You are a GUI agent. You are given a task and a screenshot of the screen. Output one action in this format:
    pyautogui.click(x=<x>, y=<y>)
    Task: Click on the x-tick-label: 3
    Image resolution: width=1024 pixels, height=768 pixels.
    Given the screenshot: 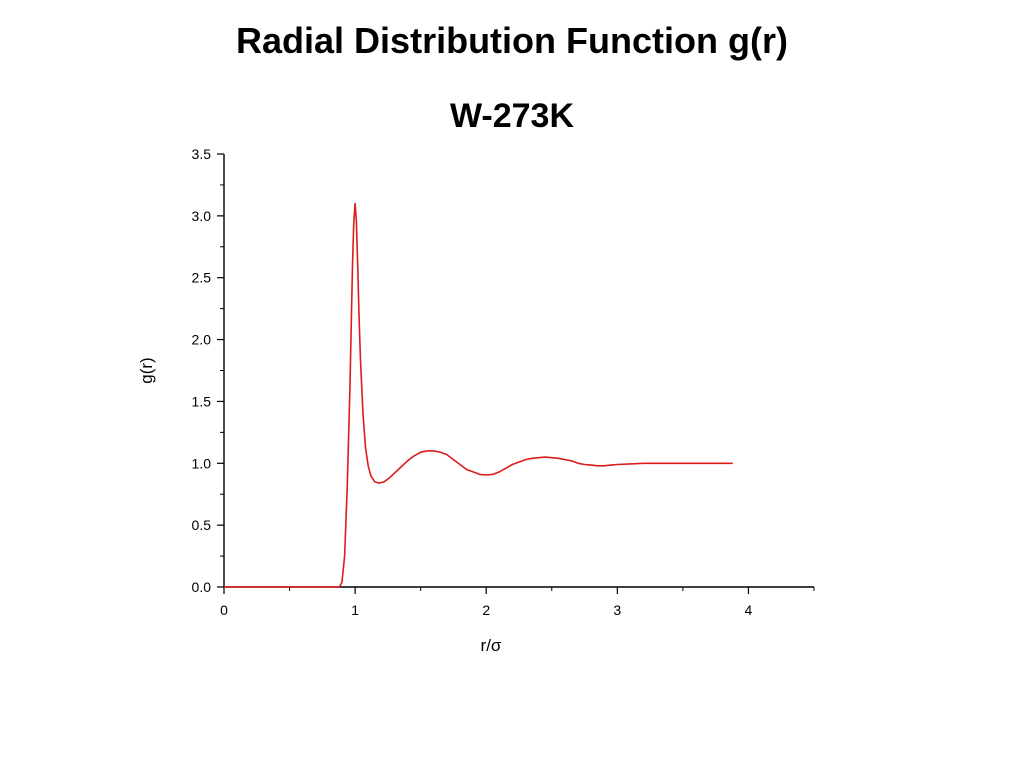 What is the action you would take?
    pyautogui.click(x=617, y=610)
    